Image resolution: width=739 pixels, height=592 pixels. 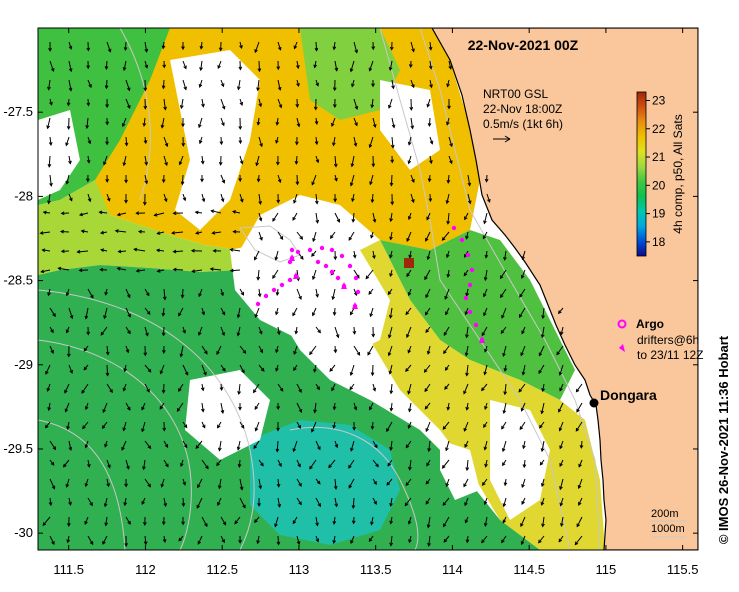 What do you see at coordinates (668, 340) in the screenshot?
I see `drifters-label-1: drifters@6h` at bounding box center [668, 340].